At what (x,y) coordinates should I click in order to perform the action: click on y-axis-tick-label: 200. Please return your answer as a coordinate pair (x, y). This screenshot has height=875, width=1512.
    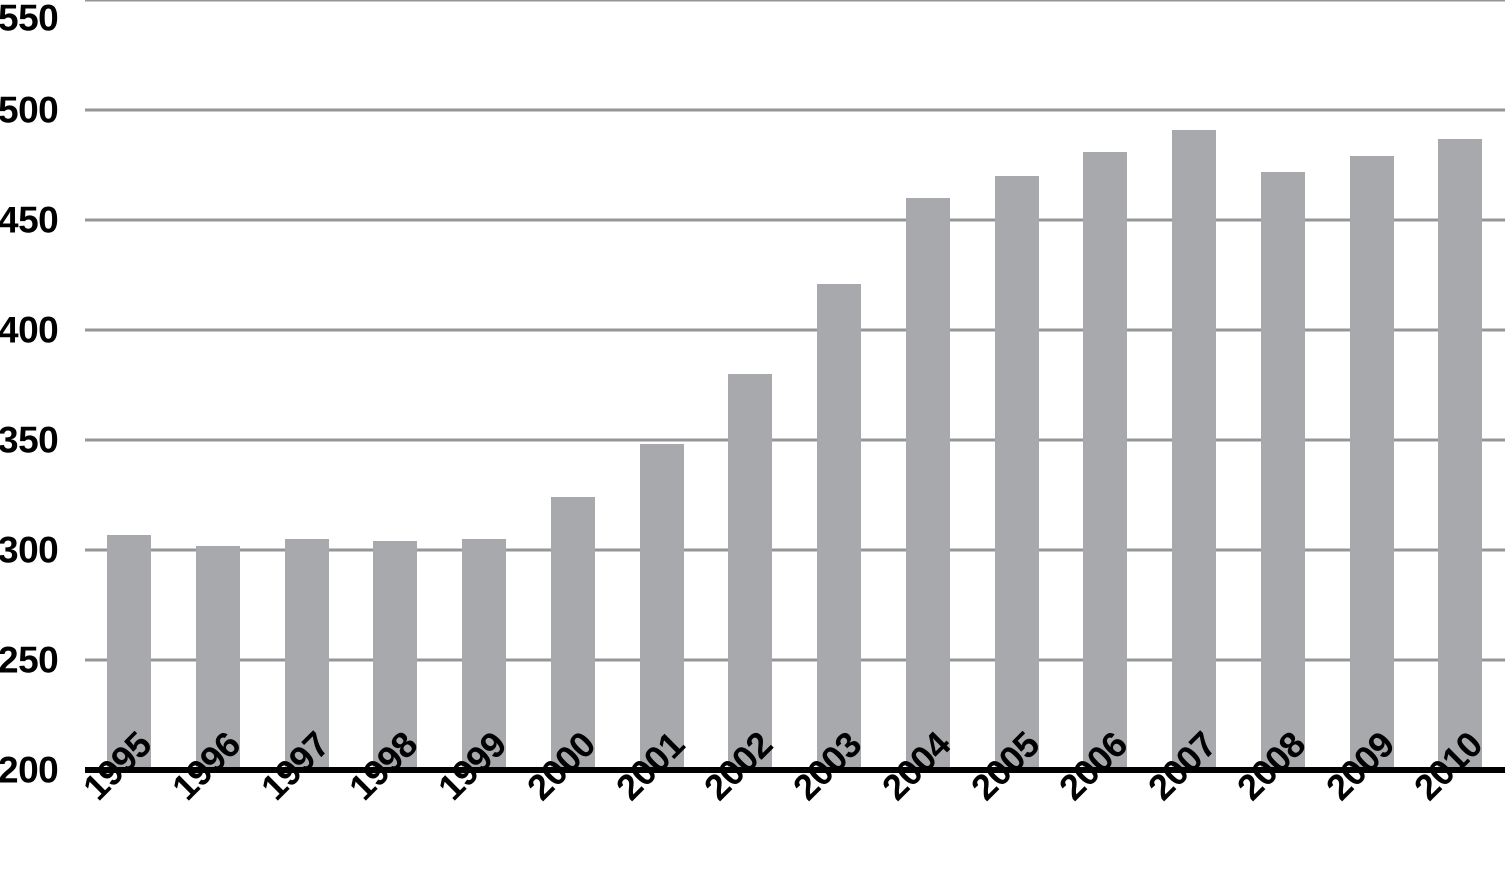
    Looking at the image, I should click on (29, 770).